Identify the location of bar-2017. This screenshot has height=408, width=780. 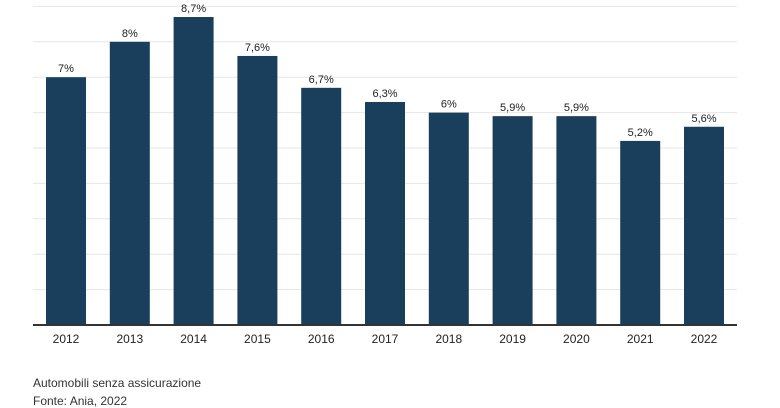
(385, 213).